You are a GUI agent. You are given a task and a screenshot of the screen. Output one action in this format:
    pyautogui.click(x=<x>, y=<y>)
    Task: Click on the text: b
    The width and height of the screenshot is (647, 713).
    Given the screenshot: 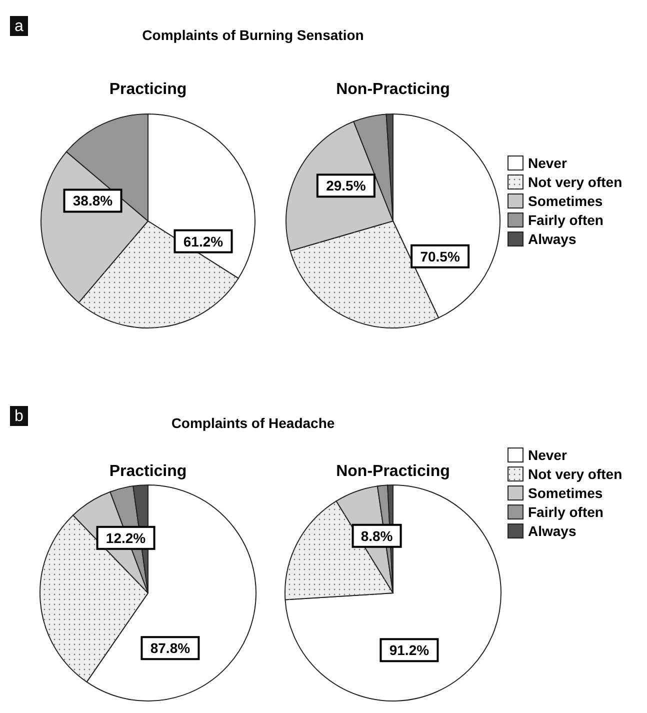 What is the action you would take?
    pyautogui.click(x=19, y=416)
    